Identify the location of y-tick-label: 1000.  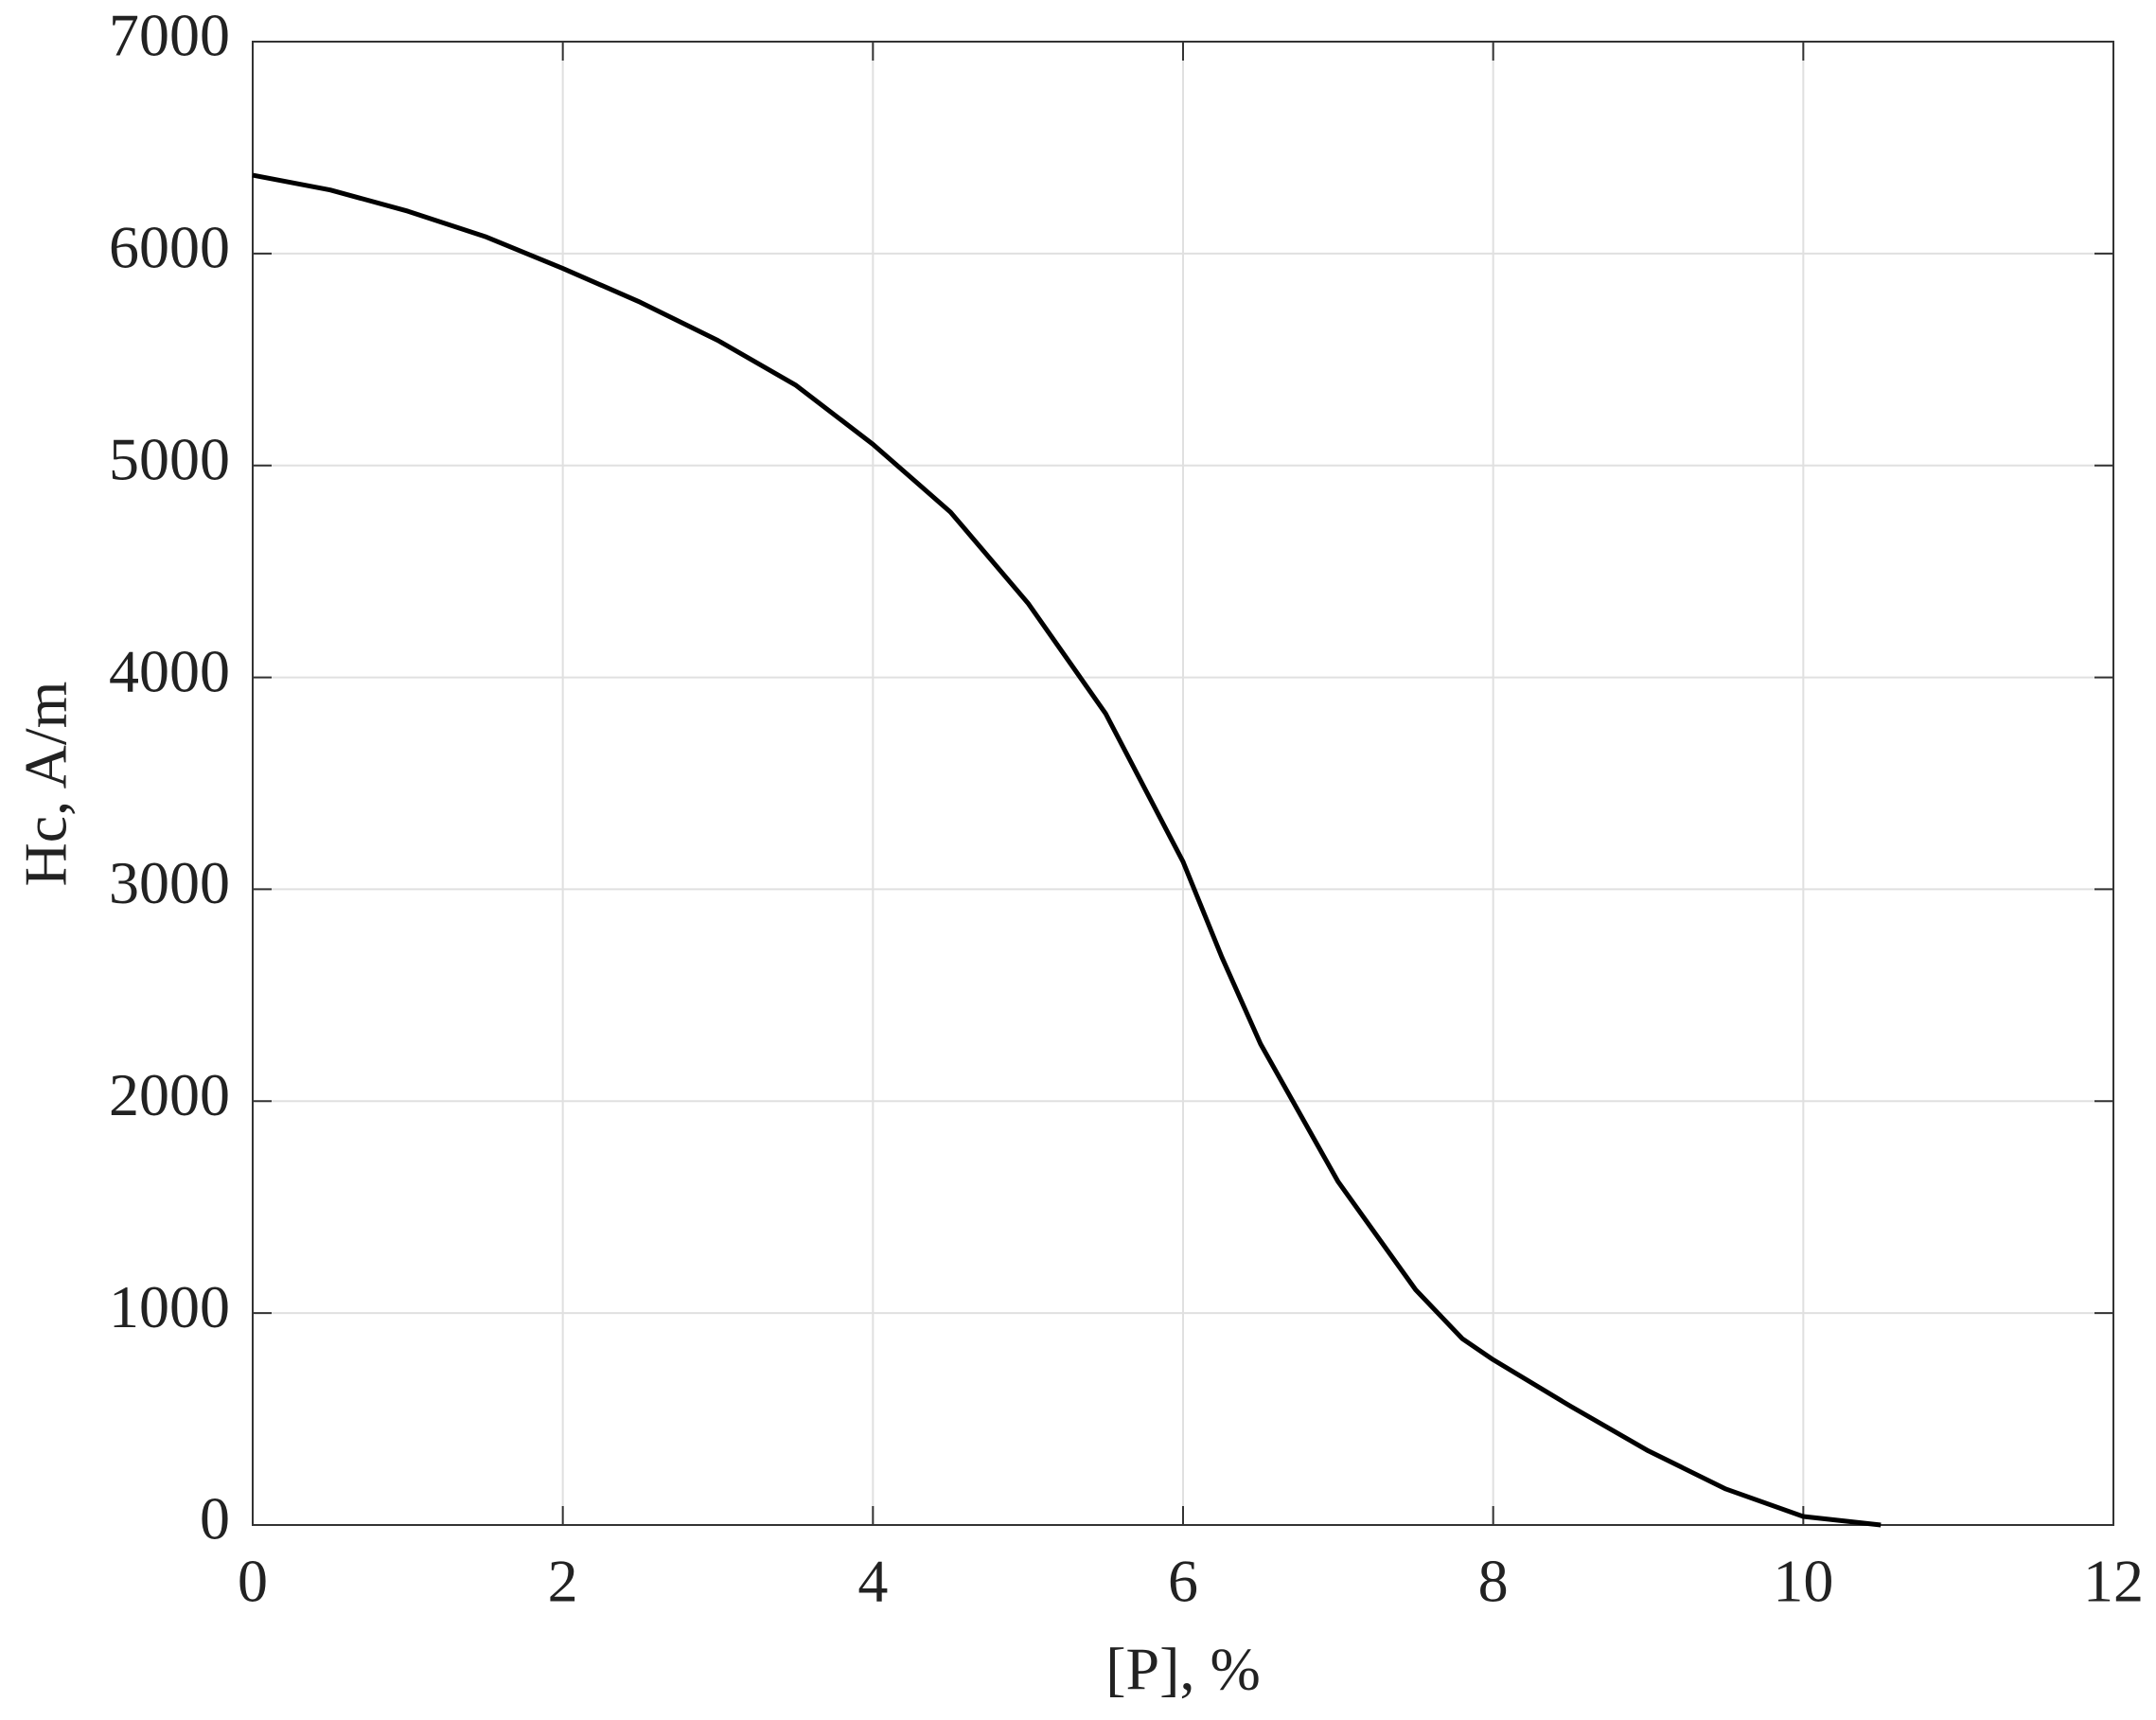
(169, 1306).